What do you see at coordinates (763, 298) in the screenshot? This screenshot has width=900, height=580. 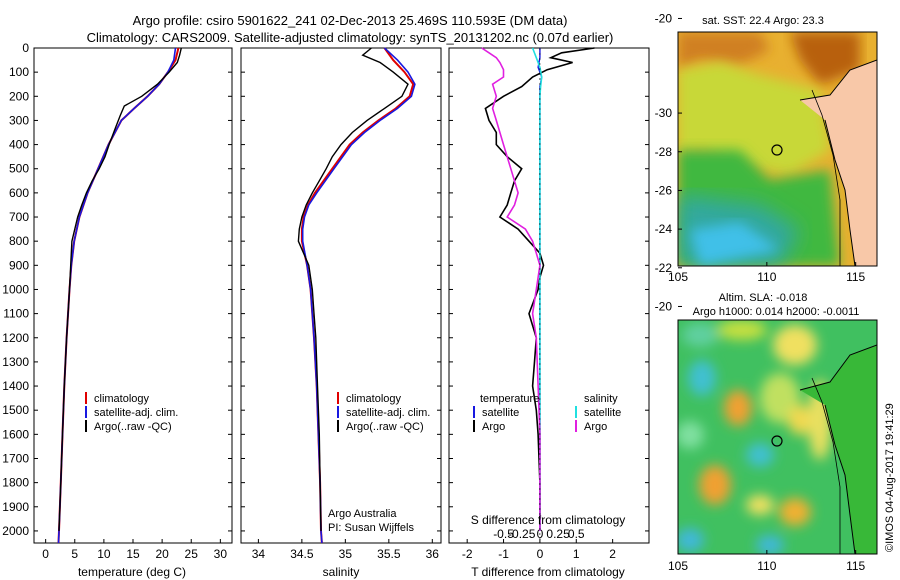 I see `sla-map-title1: Altim. SLA: -0.018` at bounding box center [763, 298].